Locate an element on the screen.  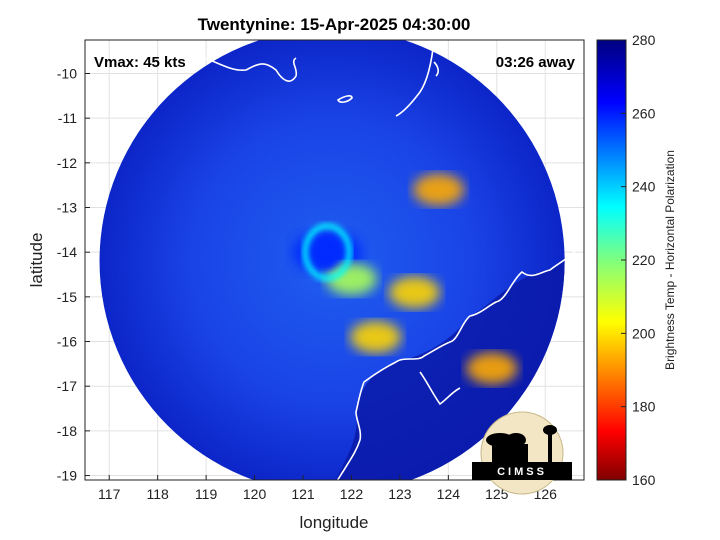
coastline-north-island is located at coordinates (247, 68).